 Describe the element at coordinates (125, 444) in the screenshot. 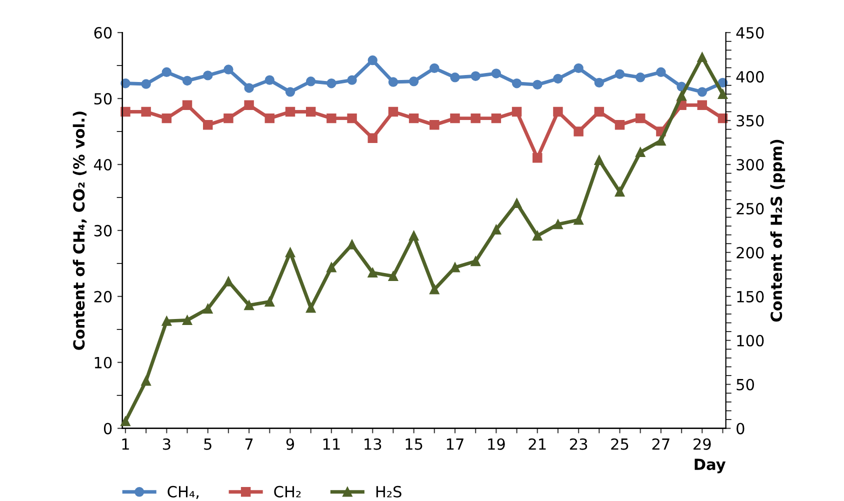

I see `x-tick-label: 1` at that location.